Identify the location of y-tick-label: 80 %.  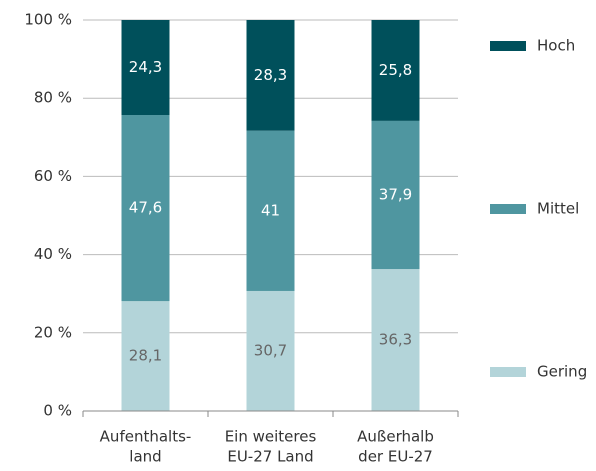
(53, 98).